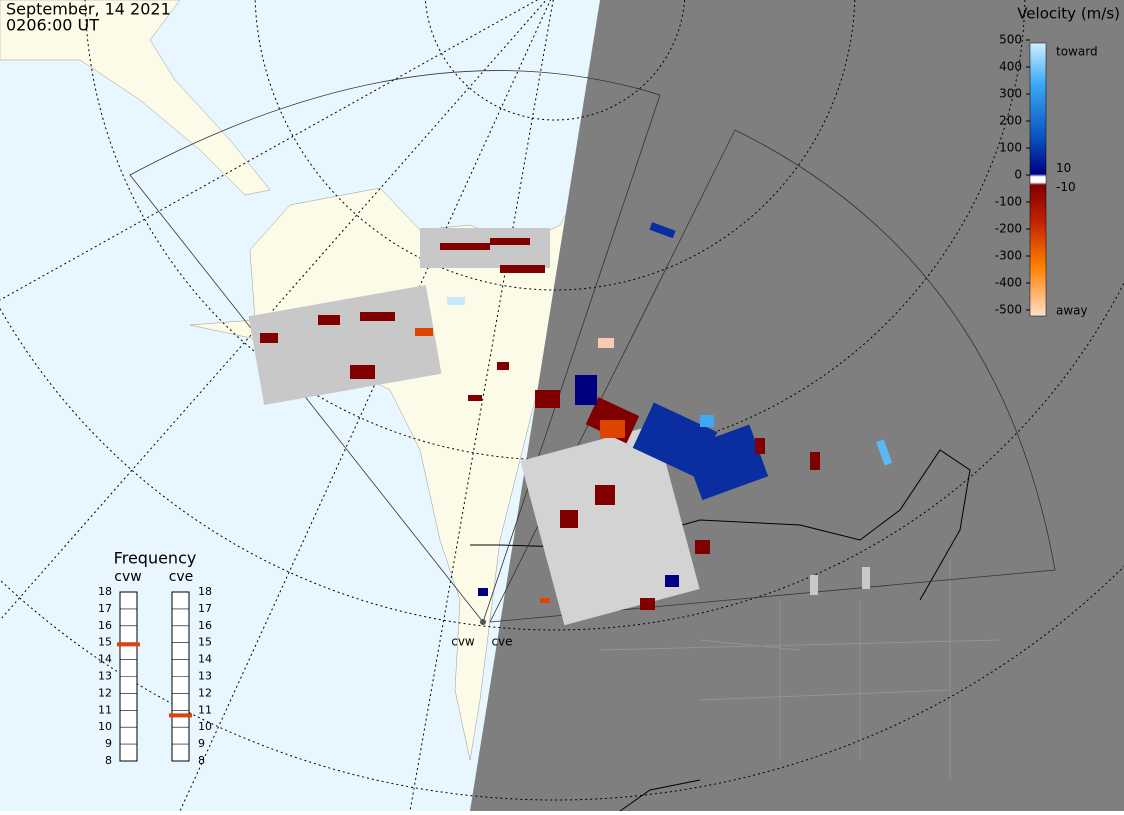  Describe the element at coordinates (1010, 40) in the screenshot. I see `velocity-tick-label: 500` at that location.